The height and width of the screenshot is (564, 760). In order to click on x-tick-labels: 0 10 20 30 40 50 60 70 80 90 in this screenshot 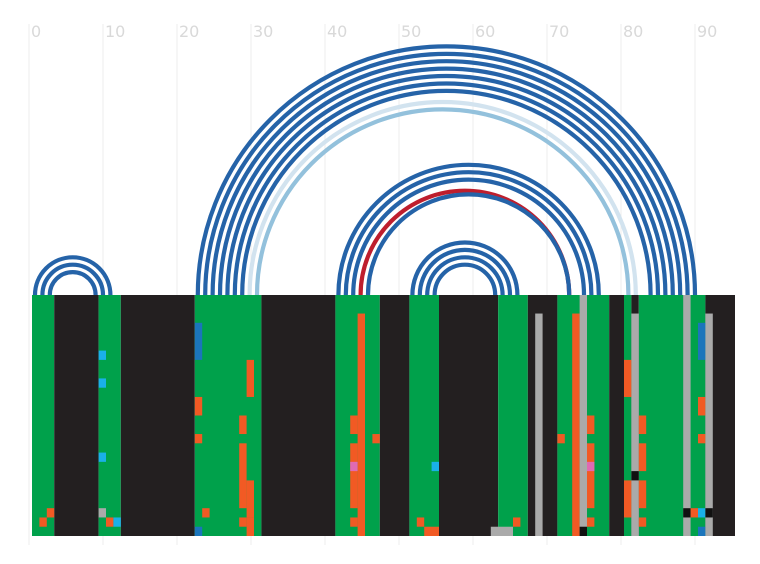, I will do `click(374, 31)`.